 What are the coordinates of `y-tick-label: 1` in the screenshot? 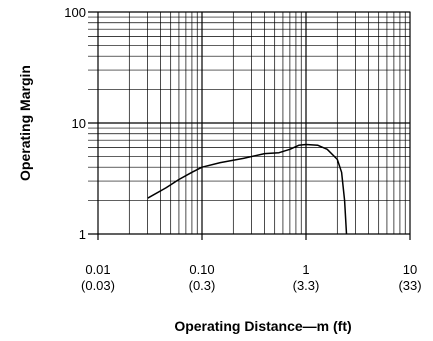 It's located at (82, 234).